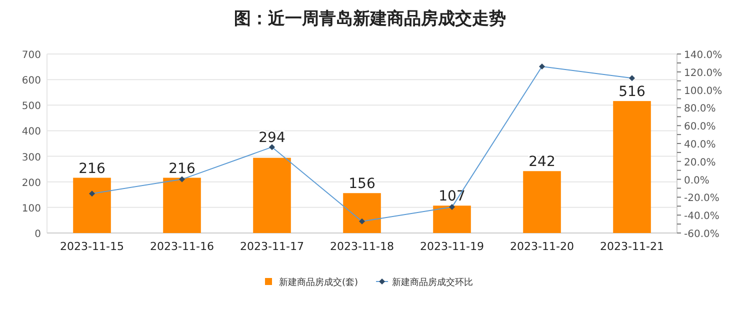 The width and height of the screenshot is (740, 312). I want to click on y2-tick-label: 140.0%, so click(703, 55).